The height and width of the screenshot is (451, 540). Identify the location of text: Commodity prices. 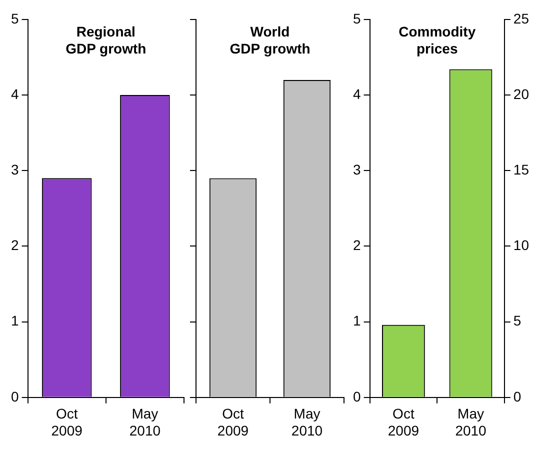
(437, 39).